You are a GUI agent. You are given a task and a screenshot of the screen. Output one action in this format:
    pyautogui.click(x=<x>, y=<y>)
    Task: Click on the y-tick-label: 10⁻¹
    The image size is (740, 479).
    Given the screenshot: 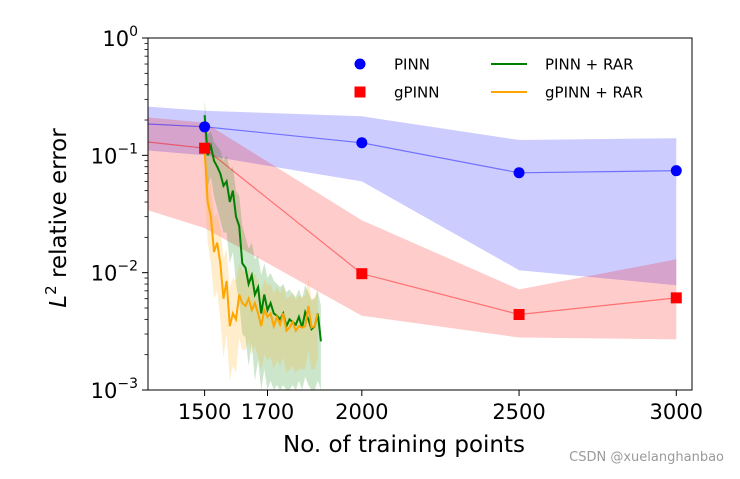 What is the action you would take?
    pyautogui.click(x=114, y=154)
    